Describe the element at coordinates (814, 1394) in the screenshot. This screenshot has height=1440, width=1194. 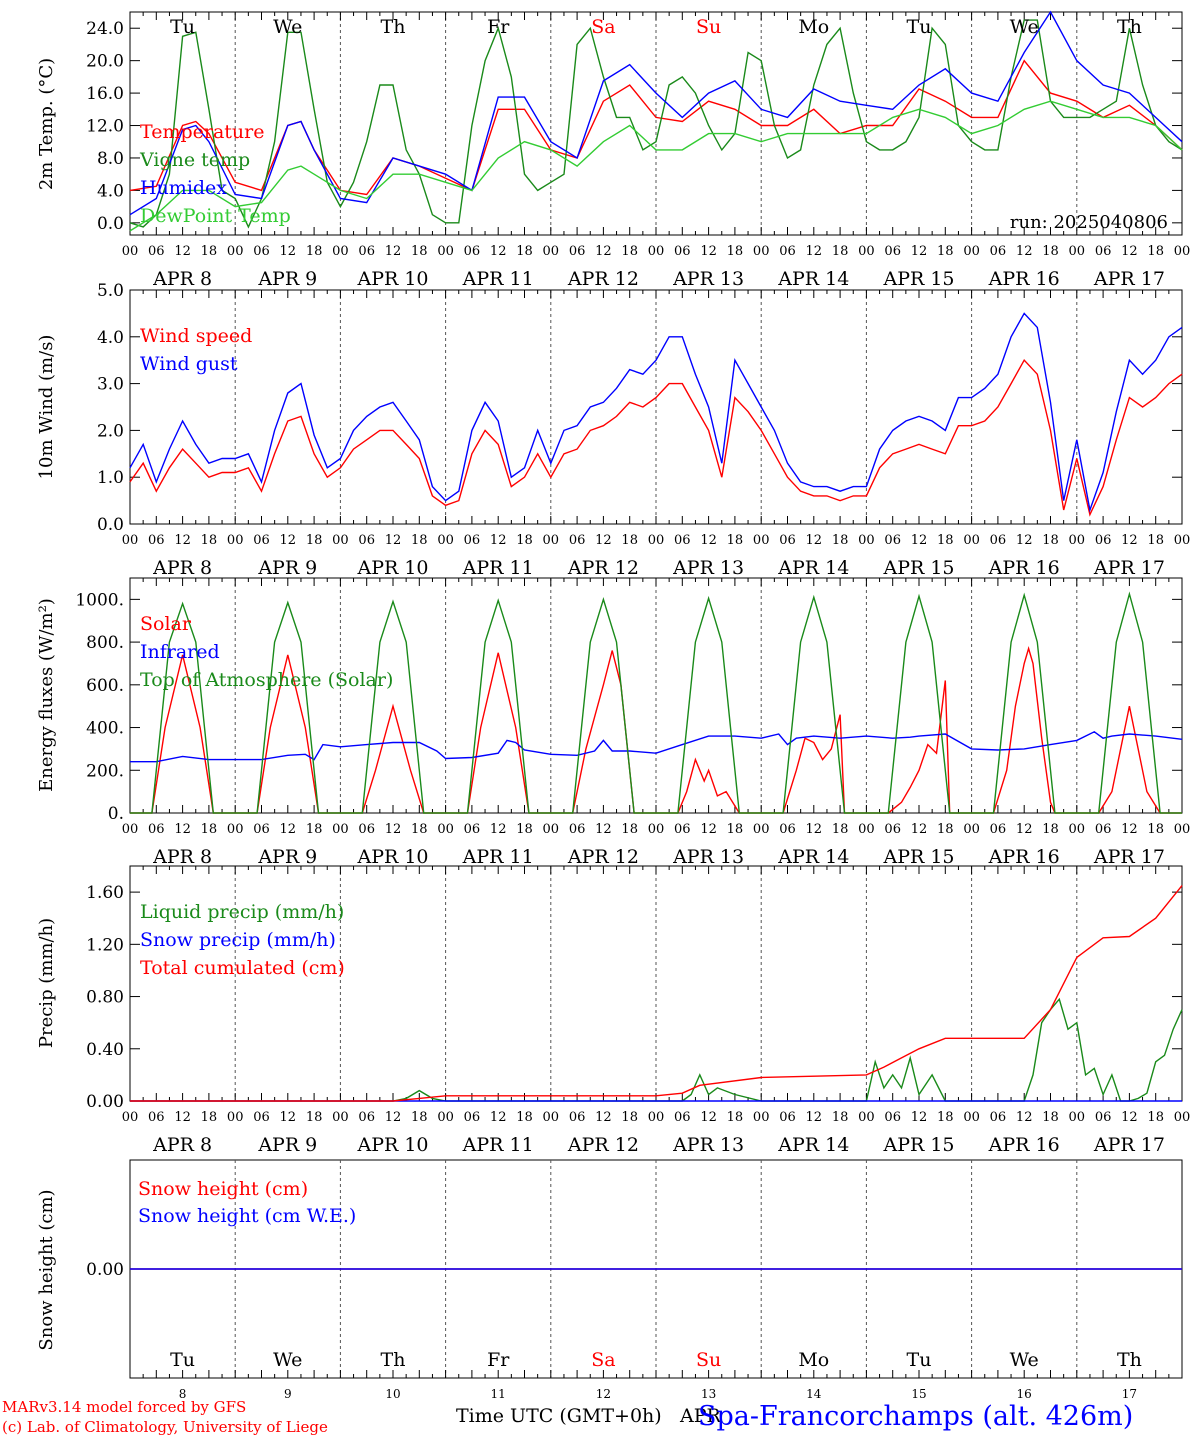
I see `date-label-bottom: 14` at that location.